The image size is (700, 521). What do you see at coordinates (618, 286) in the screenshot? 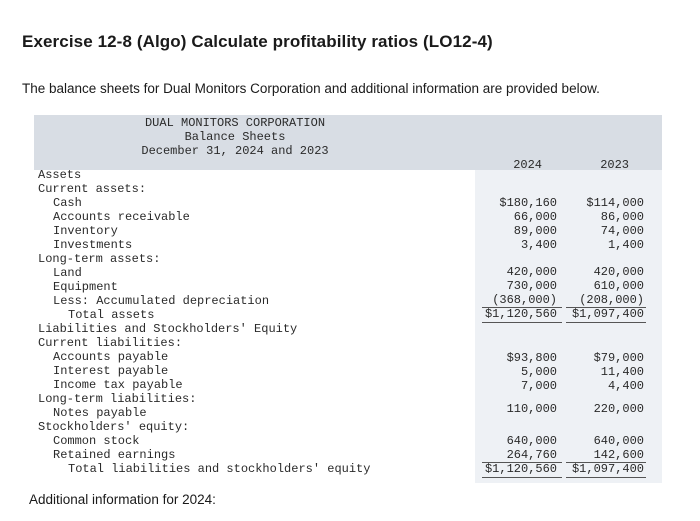
I see `value-2023: 610,000` at bounding box center [618, 286].